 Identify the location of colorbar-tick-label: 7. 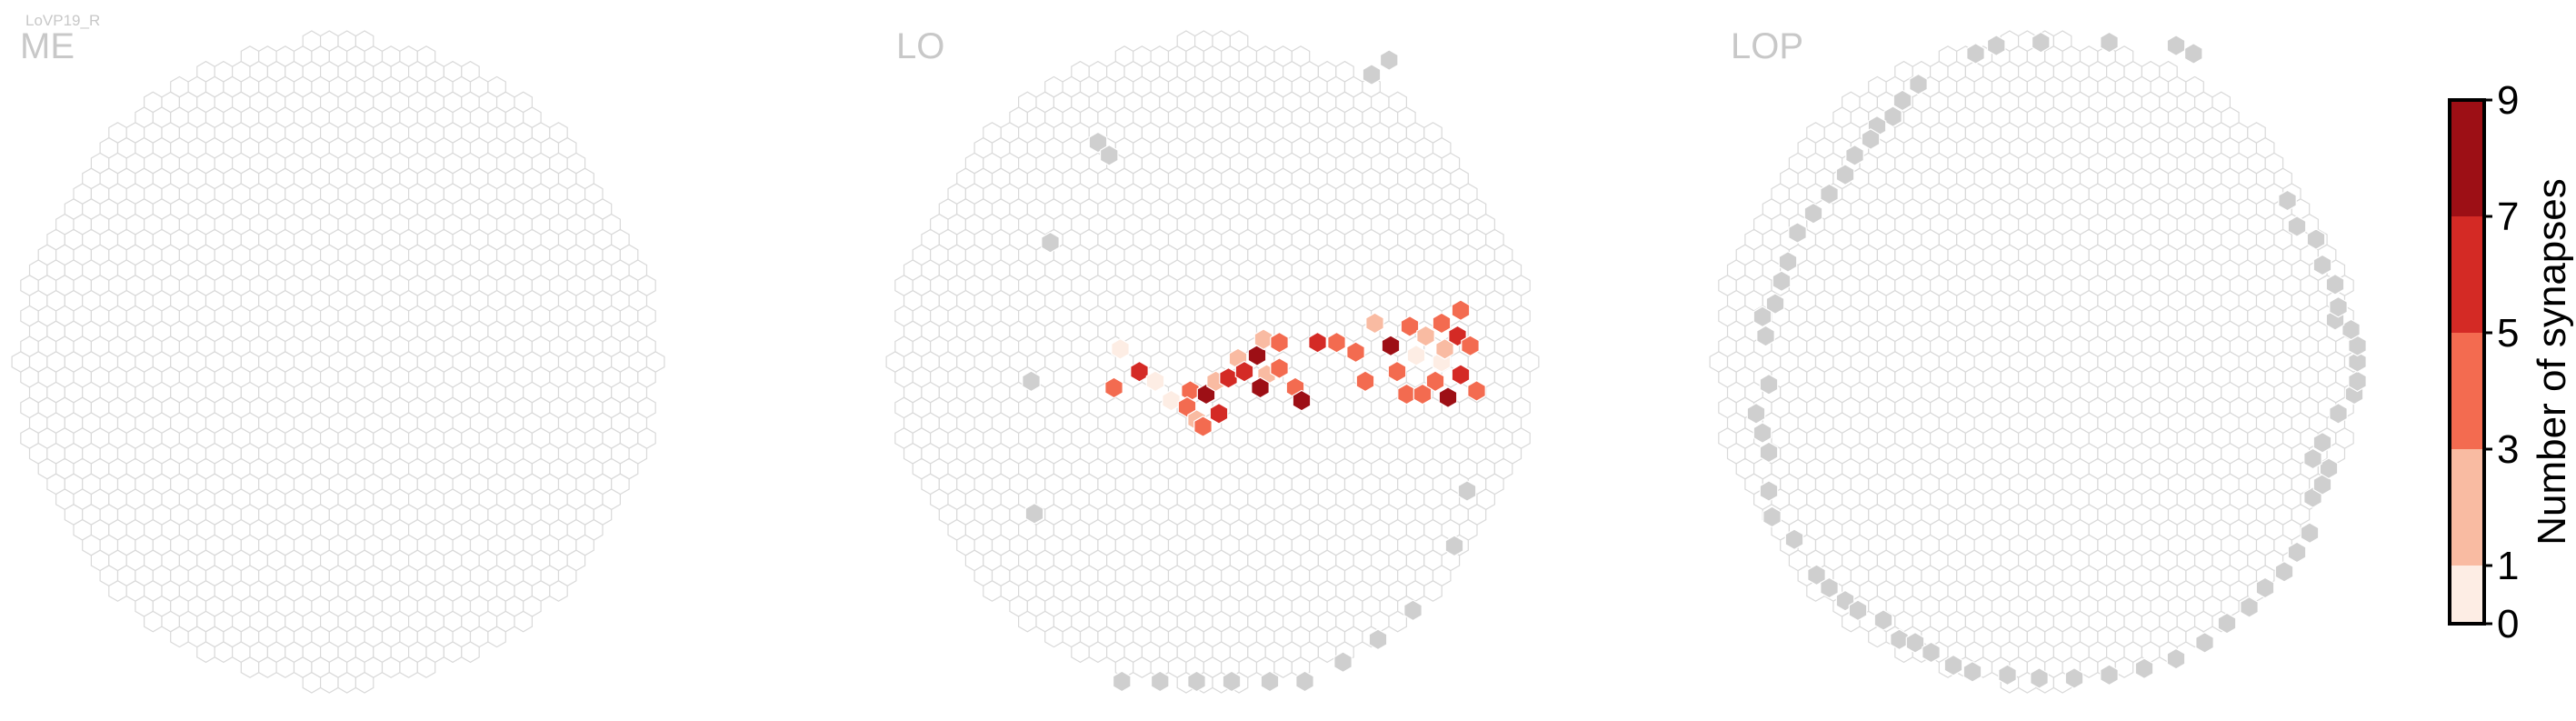
(2508, 217).